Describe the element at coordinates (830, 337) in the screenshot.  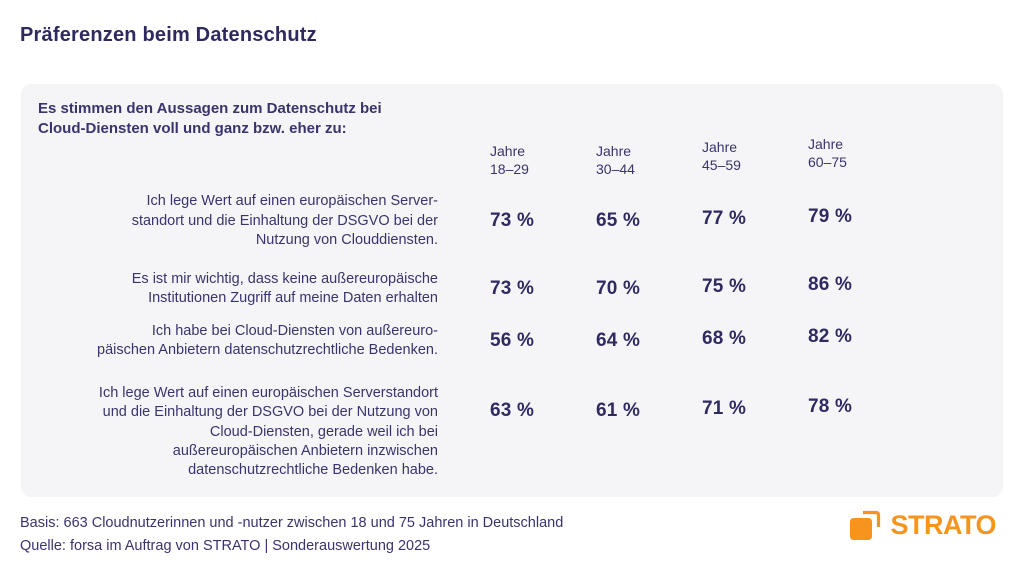
I see `value-cell: 82 %` at that location.